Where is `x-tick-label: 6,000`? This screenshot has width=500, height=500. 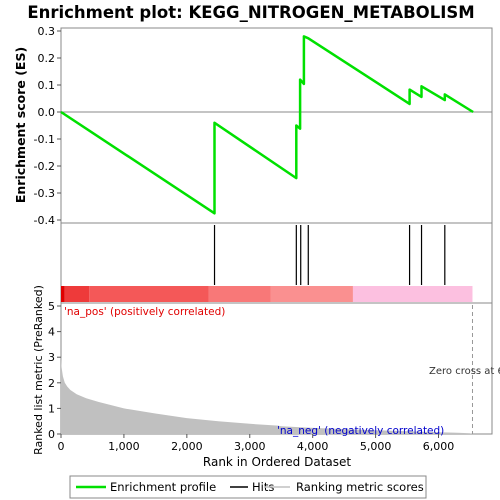
x-tick-label: 6,000 is located at coordinates (439, 446).